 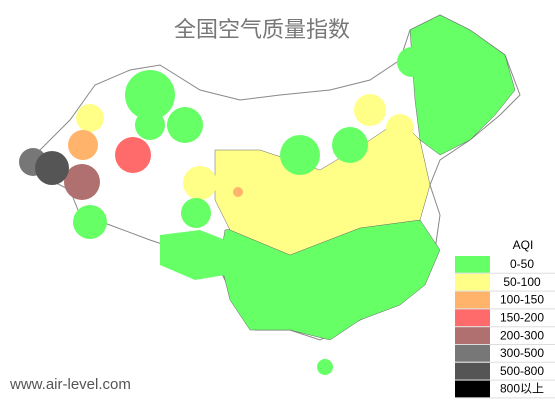 What do you see at coordinates (522, 353) in the screenshot?
I see `legend-label: 300-500` at bounding box center [522, 353].